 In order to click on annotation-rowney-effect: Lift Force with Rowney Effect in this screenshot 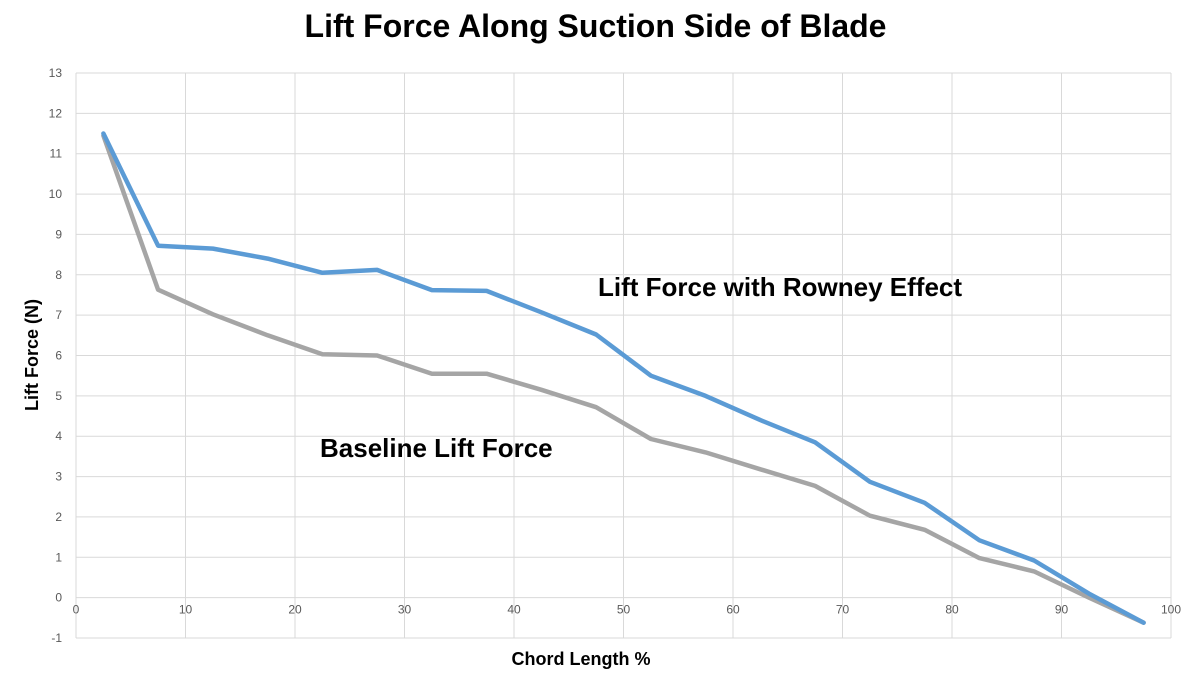, I will do `click(780, 287)`.